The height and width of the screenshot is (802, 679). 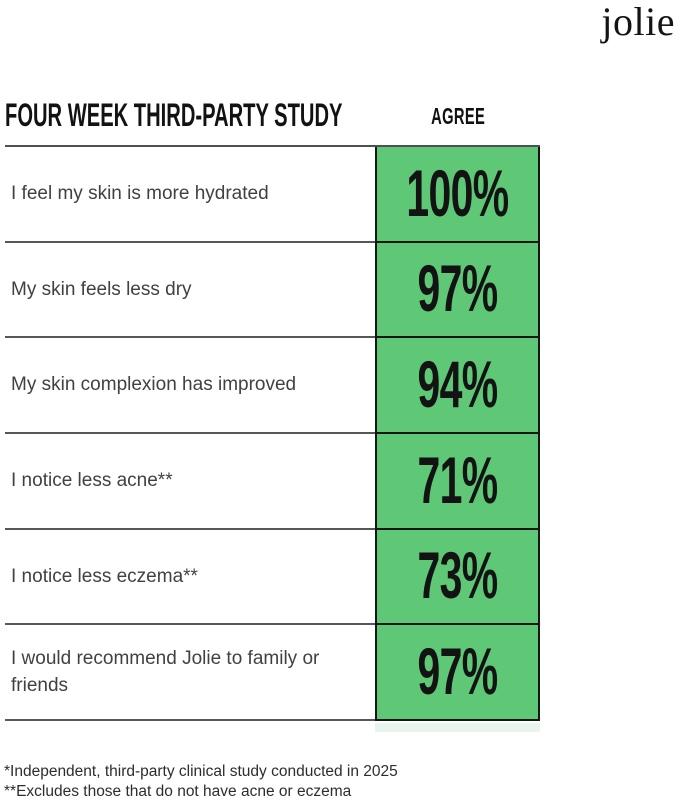 I want to click on study-title: FOUR WEEK THIRD-PARTY STUDY, so click(x=273, y=115).